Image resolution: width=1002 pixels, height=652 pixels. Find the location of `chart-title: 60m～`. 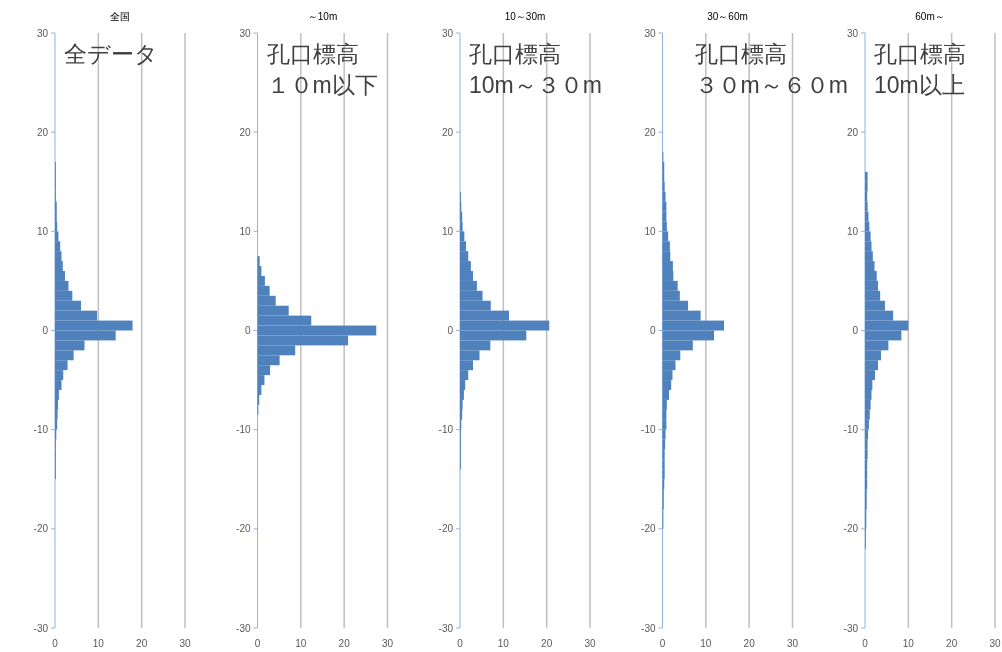

chart-title: 60m～ is located at coordinates (930, 16).